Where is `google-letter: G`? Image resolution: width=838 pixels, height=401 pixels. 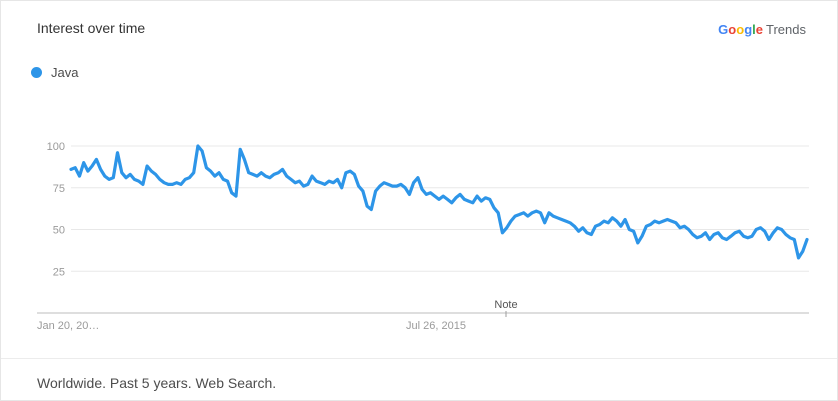
google-letter: G is located at coordinates (723, 29).